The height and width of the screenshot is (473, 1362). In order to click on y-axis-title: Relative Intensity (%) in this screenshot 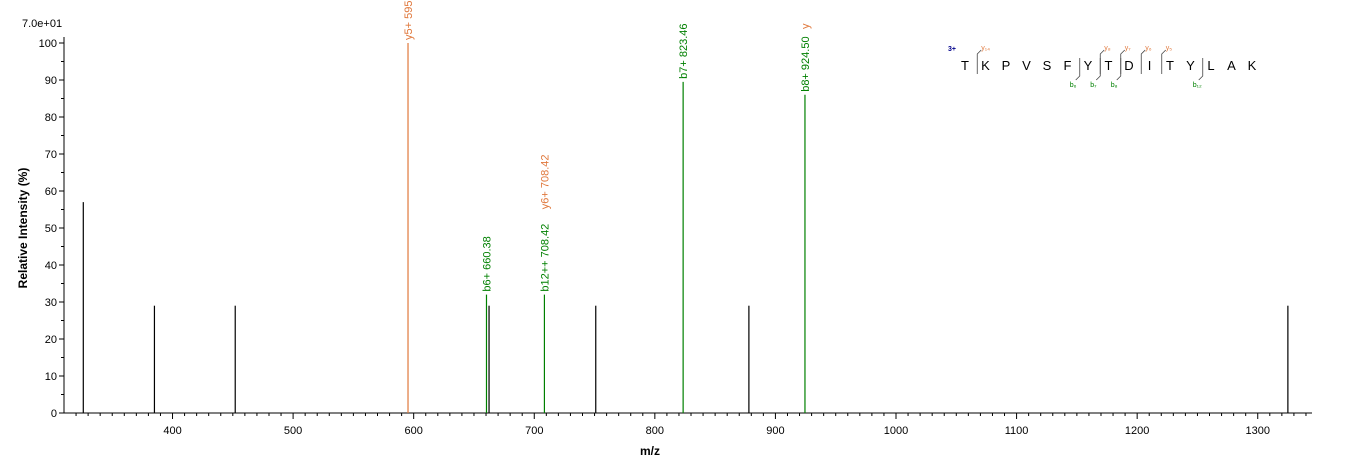, I will do `click(23, 228)`.